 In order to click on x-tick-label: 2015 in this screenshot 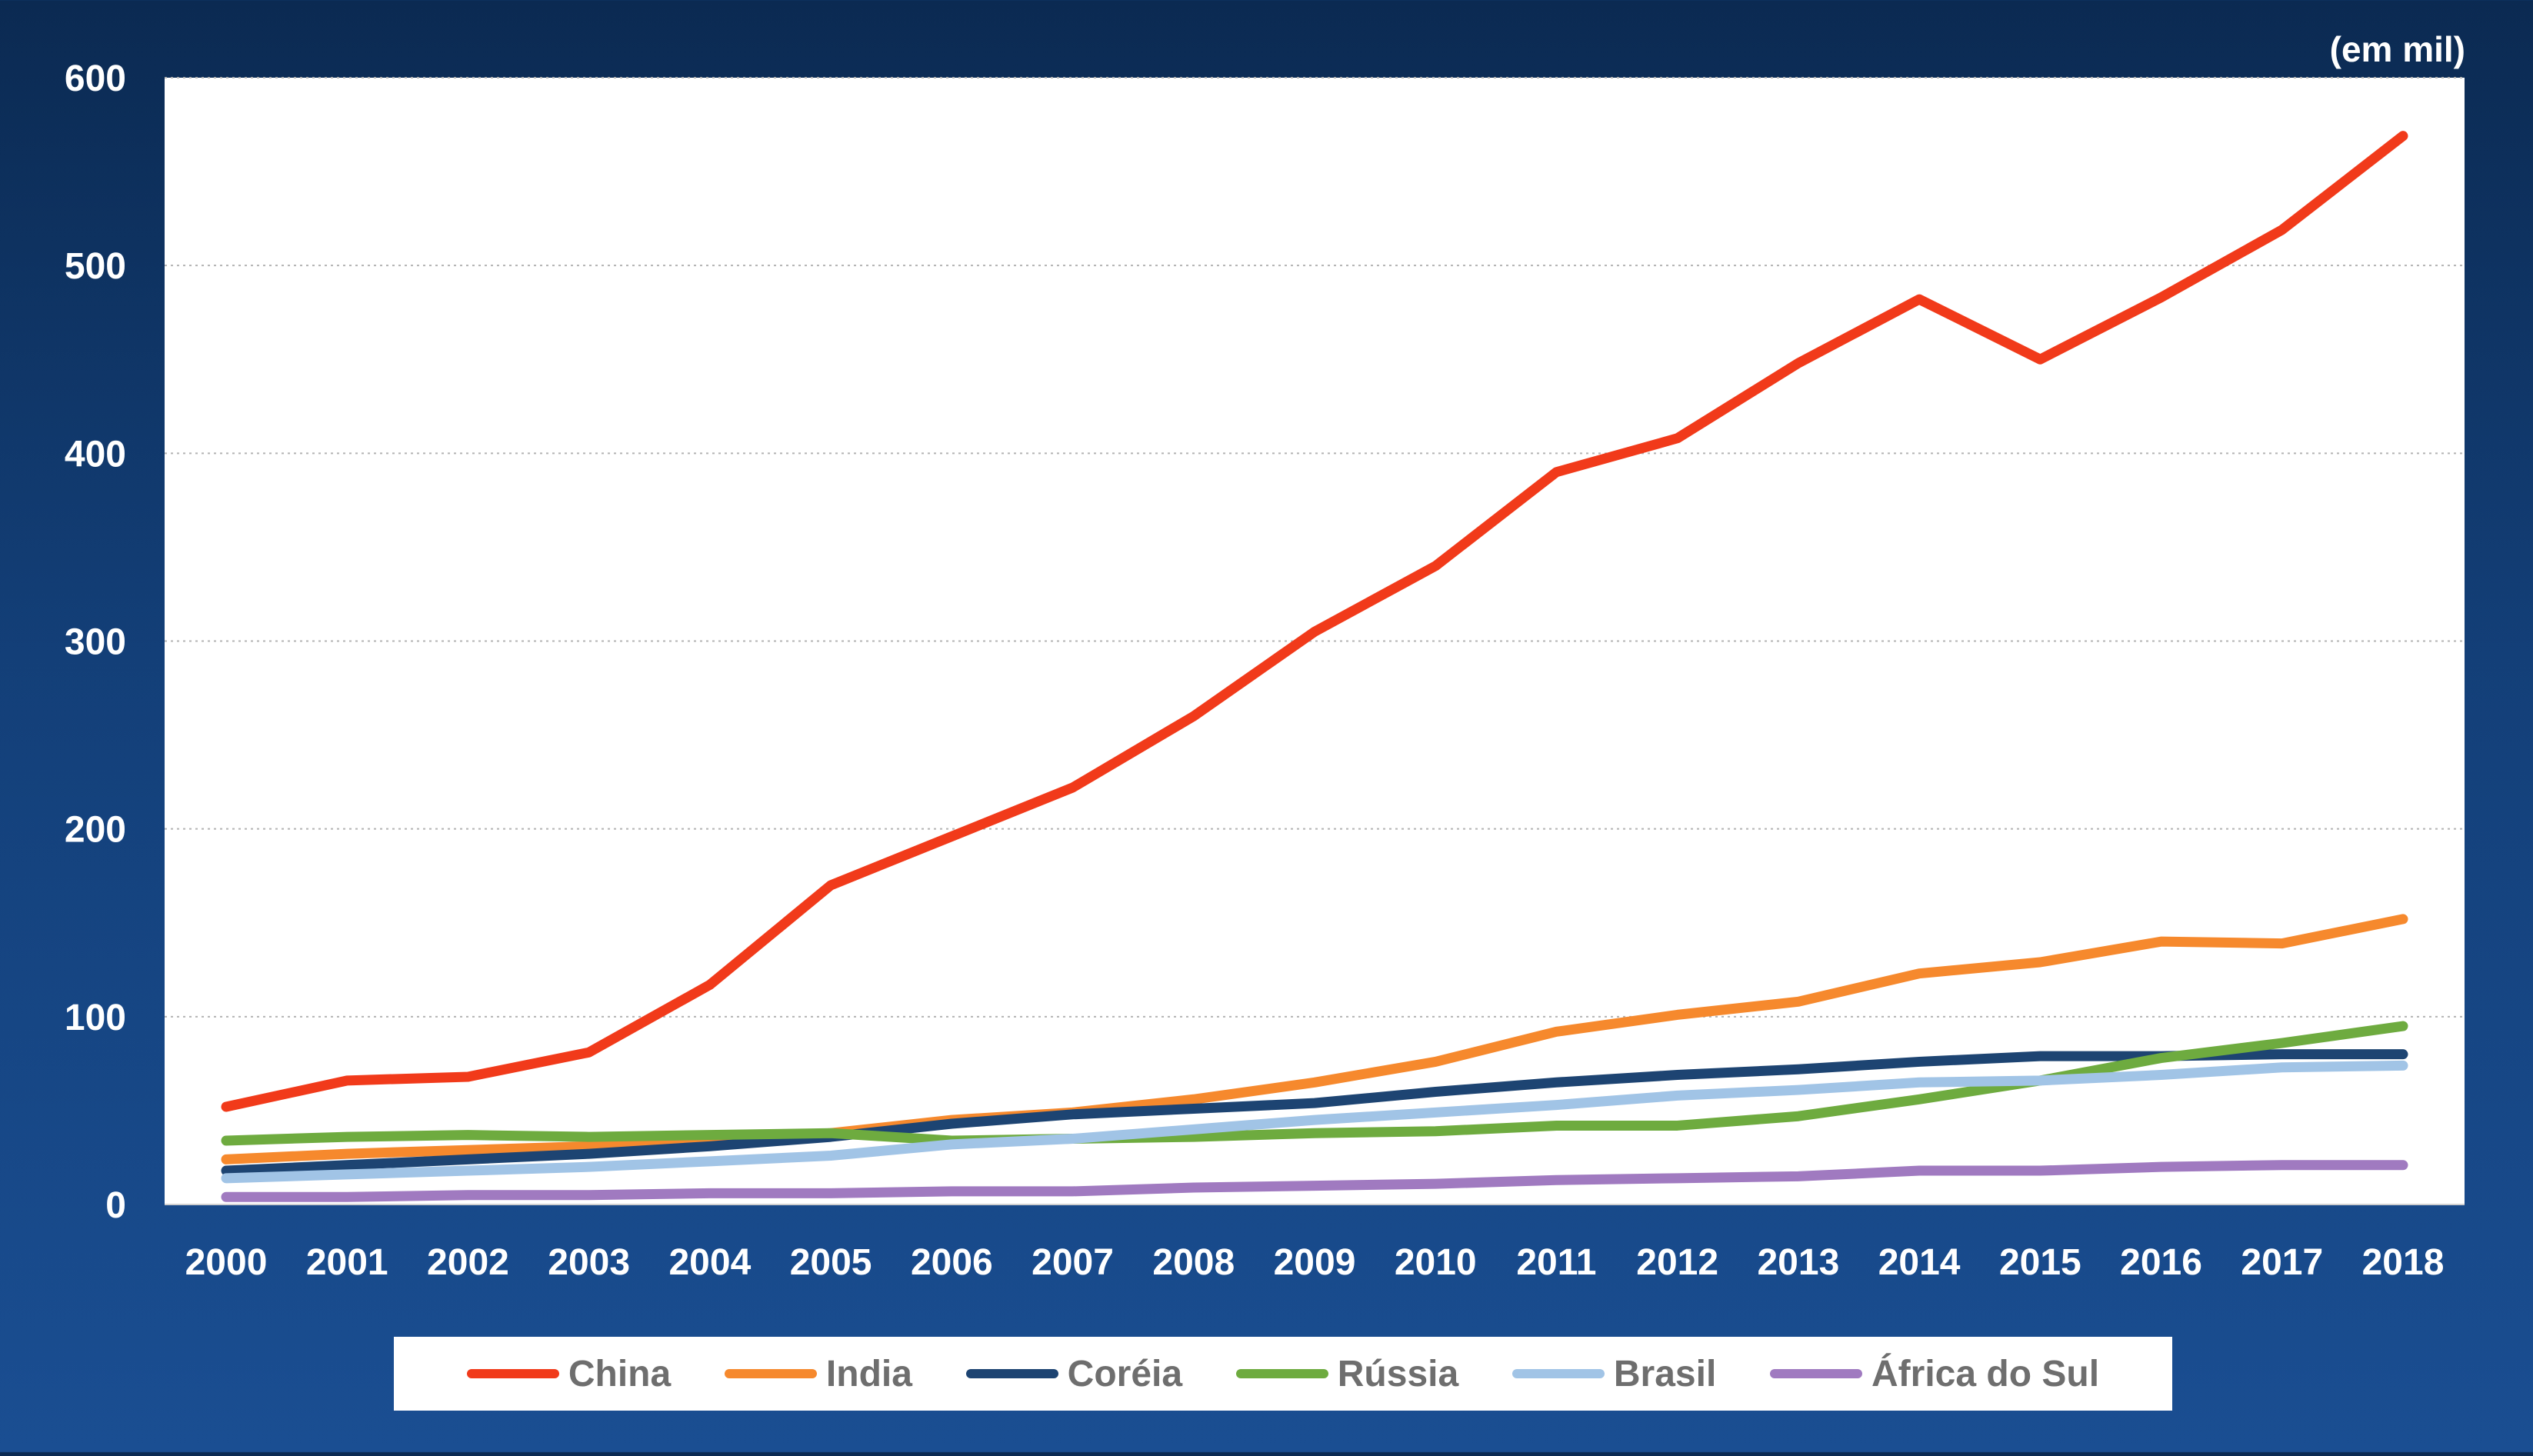, I will do `click(2040, 1262)`.